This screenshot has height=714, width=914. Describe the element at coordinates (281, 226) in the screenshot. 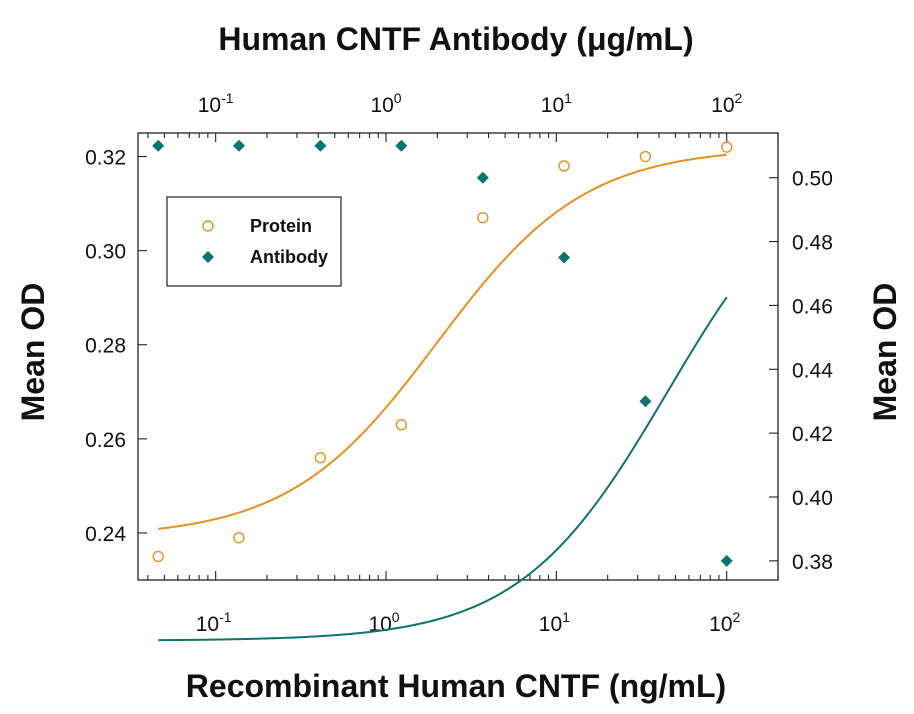

I see `legend-protein-label: Protein` at that location.